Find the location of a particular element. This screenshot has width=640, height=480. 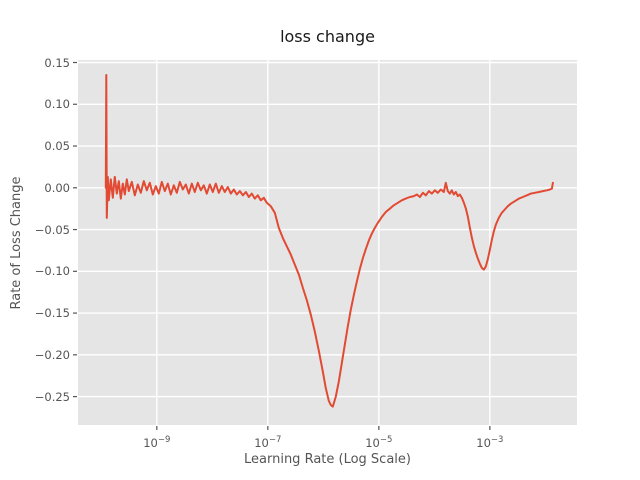

y-tick-label: −0.25 is located at coordinates (52, 396).